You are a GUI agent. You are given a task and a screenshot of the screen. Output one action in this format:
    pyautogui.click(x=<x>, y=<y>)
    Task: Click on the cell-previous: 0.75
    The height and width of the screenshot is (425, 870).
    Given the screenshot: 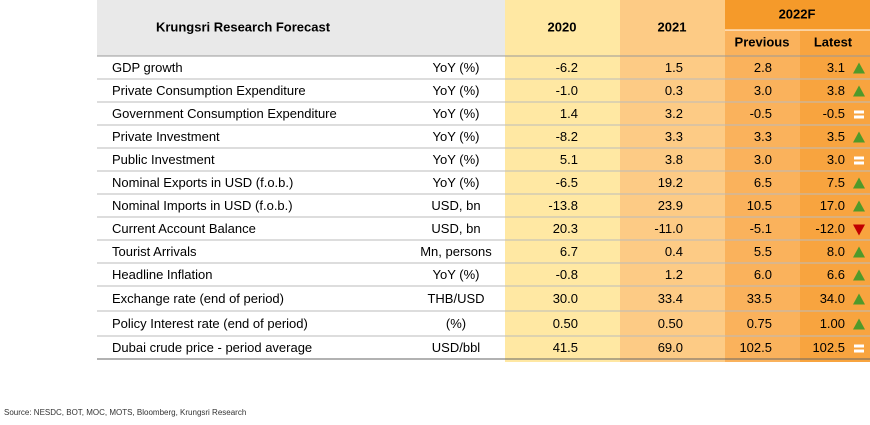 What is the action you would take?
    pyautogui.click(x=759, y=323)
    